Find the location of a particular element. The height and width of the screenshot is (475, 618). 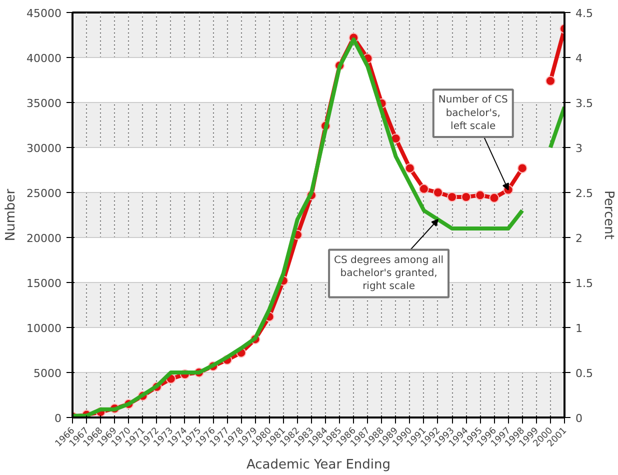

y-tick-label: 20000 is located at coordinates (44, 238).